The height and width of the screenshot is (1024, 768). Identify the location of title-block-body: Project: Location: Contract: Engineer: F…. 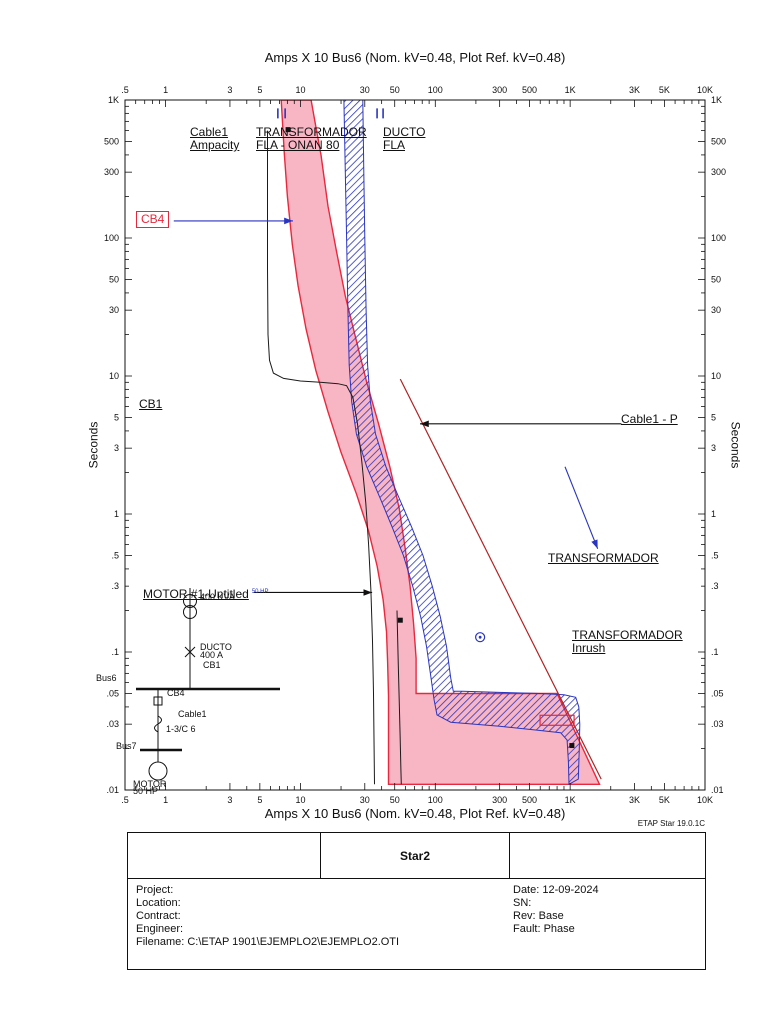
(416, 923).